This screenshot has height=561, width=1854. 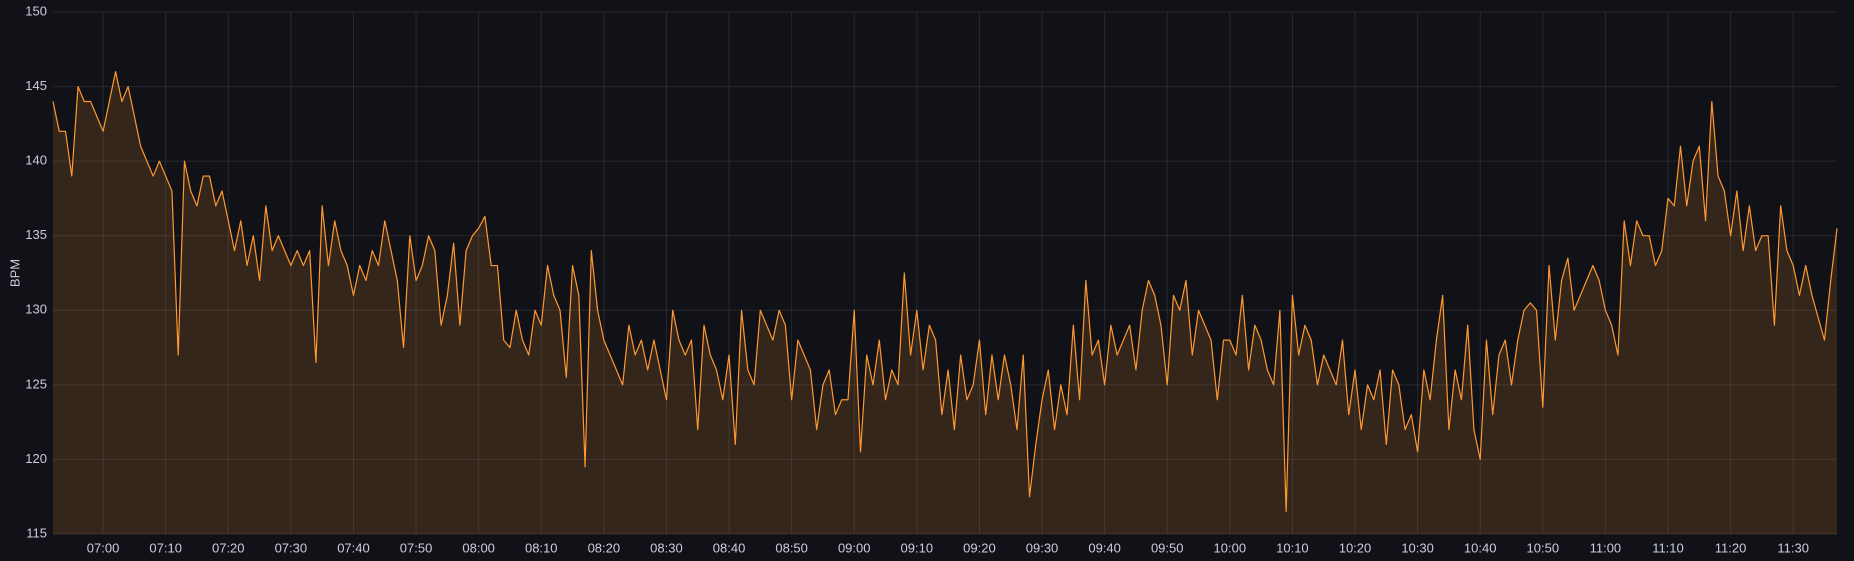 What do you see at coordinates (1292, 547) in the screenshot?
I see `x-tick-label: 10:10` at bounding box center [1292, 547].